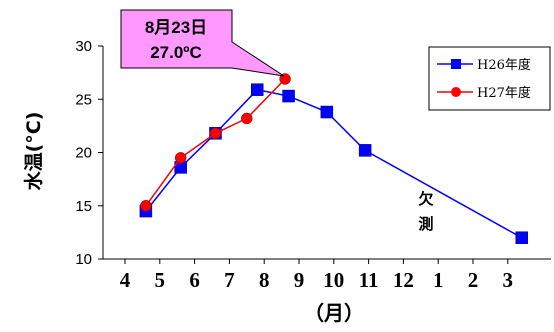  What do you see at coordinates (403, 280) in the screenshot?
I see `x-tick-label: 12` at bounding box center [403, 280].